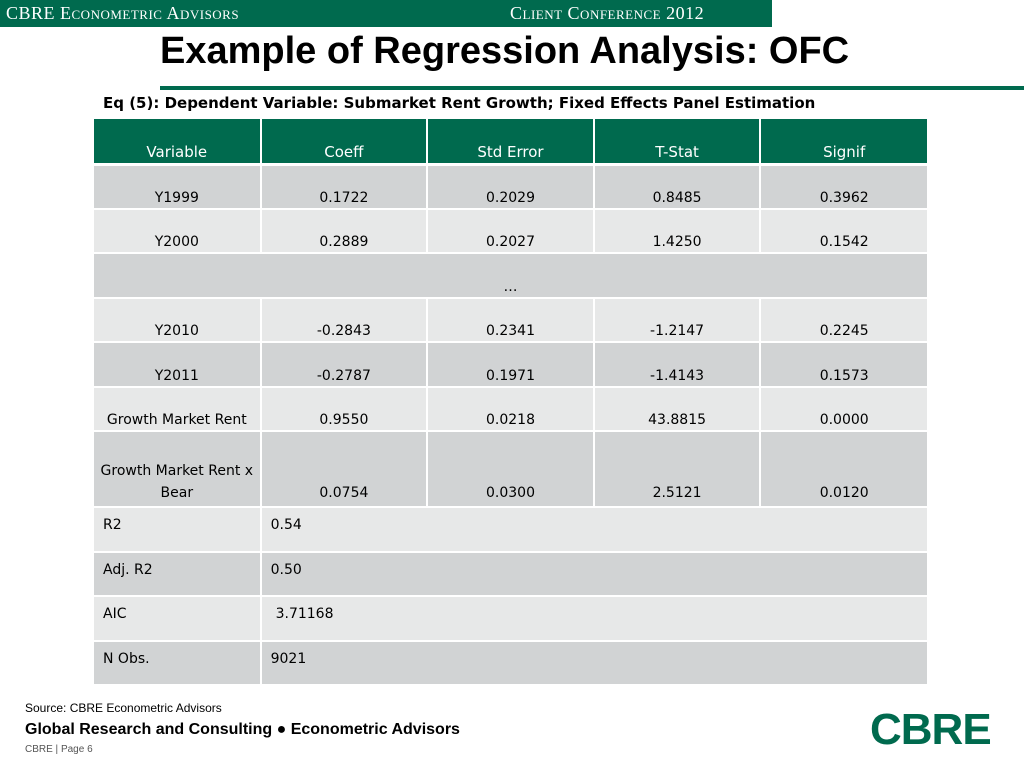 The image size is (1024, 768). I want to click on cell-variable: Growth Market Rent, so click(178, 409).